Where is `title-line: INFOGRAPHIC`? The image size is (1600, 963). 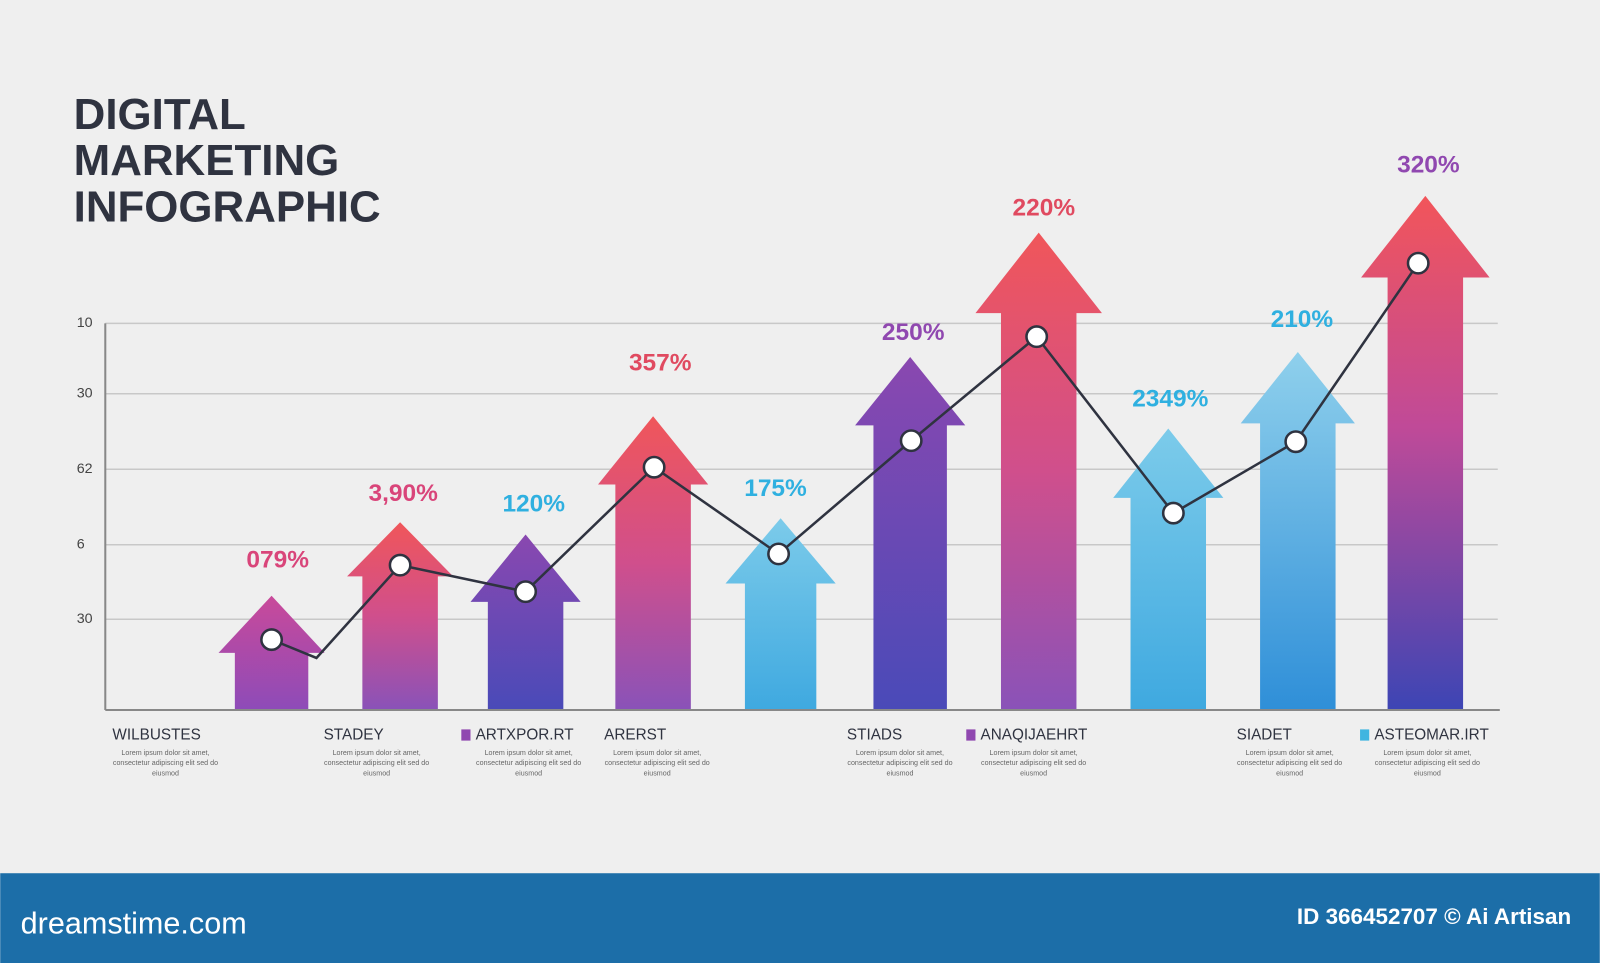 title-line: INFOGRAPHIC is located at coordinates (227, 207).